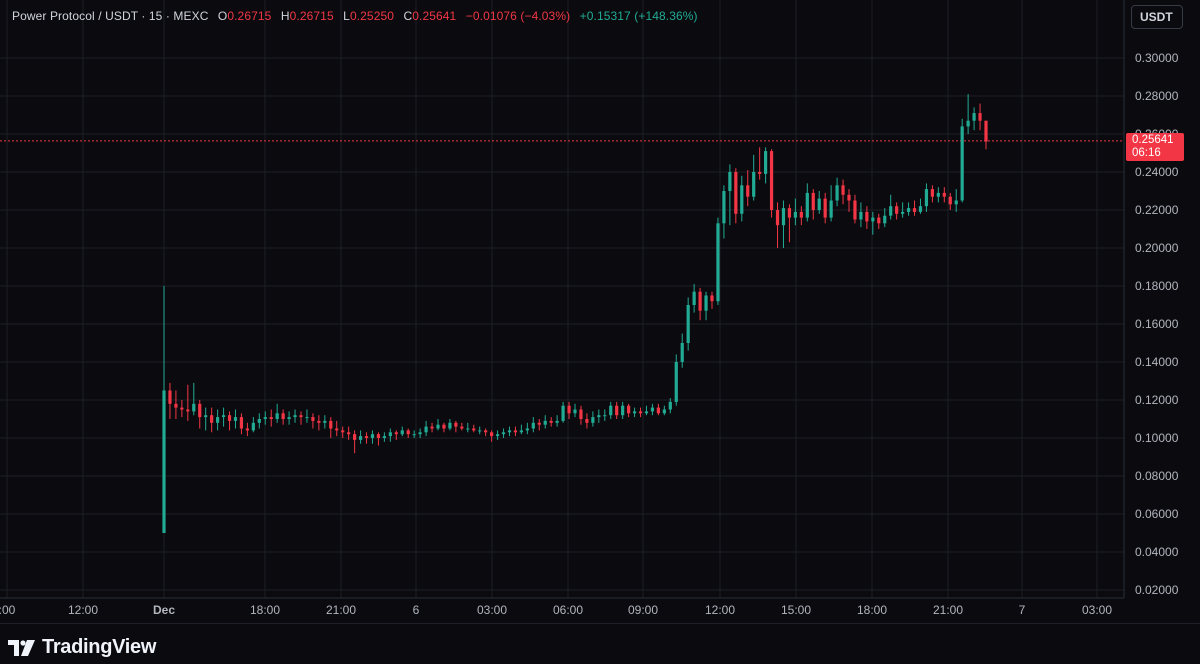 The image size is (1200, 664). Describe the element at coordinates (720, 610) in the screenshot. I see `time-tick-label: 12:00` at that location.